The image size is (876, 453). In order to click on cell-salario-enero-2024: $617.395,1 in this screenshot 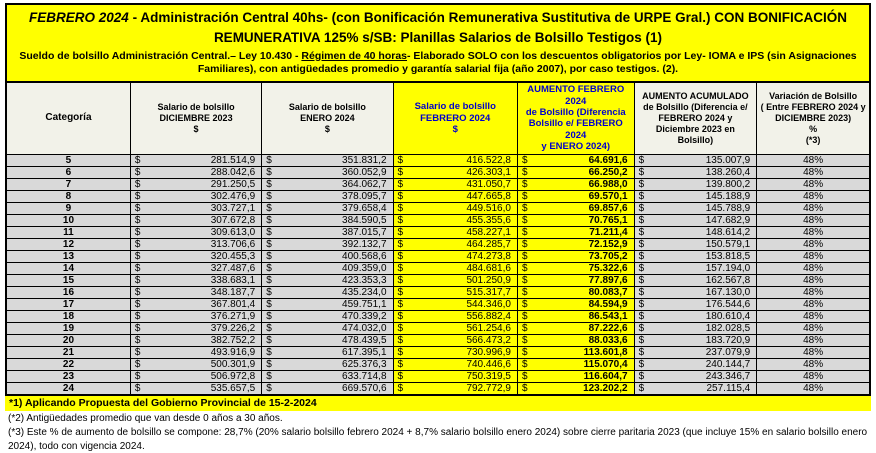, I will do `click(327, 352)`.